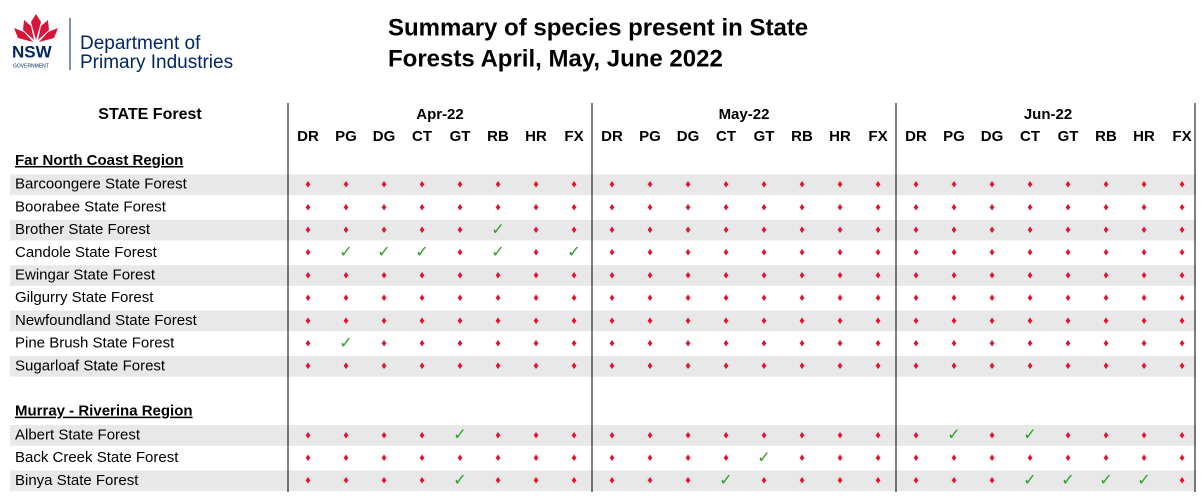 The image size is (1203, 497). What do you see at coordinates (346, 136) in the screenshot?
I see `species-code: PG` at bounding box center [346, 136].